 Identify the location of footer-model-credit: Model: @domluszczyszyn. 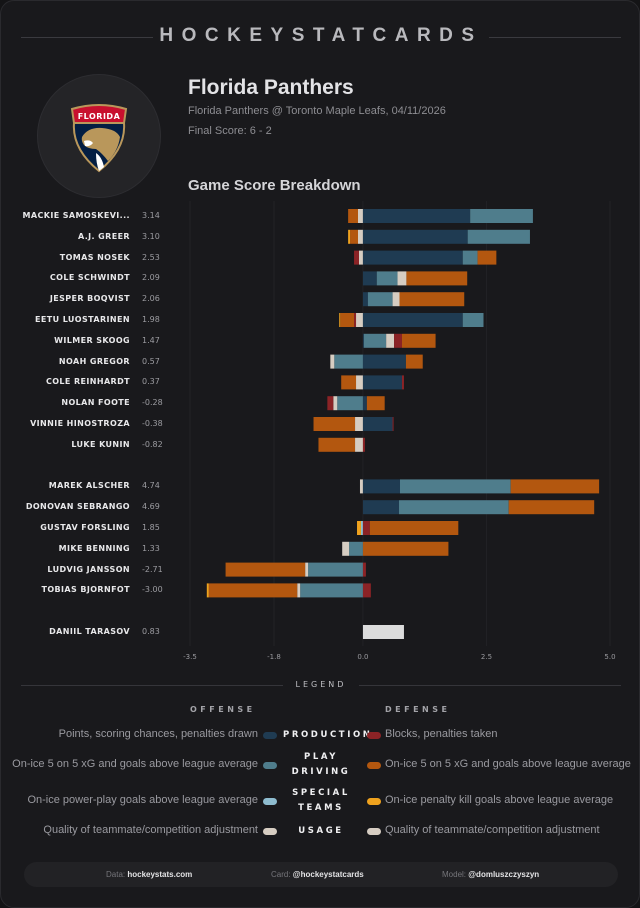
(490, 874).